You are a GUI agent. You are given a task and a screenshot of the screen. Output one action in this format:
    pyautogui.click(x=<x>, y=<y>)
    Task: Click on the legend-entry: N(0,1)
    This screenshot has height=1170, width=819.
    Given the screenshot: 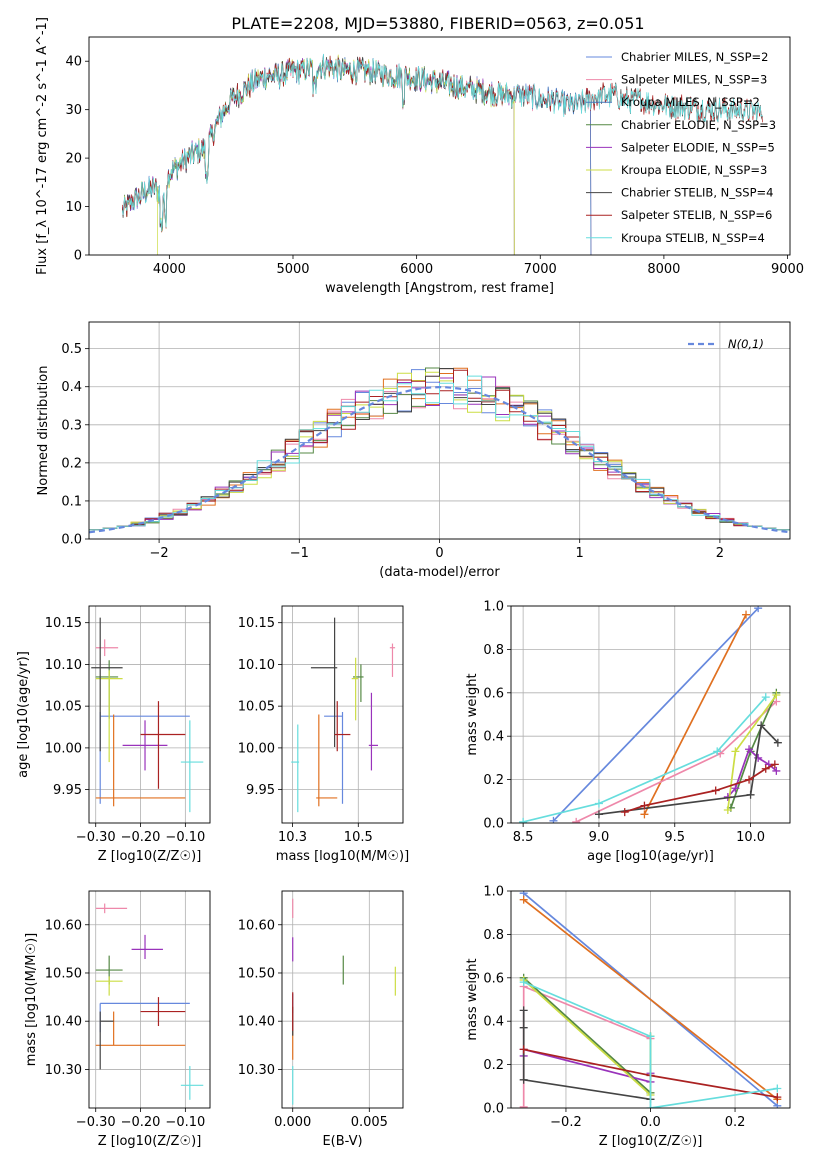 What is the action you would take?
    pyautogui.click(x=746, y=344)
    